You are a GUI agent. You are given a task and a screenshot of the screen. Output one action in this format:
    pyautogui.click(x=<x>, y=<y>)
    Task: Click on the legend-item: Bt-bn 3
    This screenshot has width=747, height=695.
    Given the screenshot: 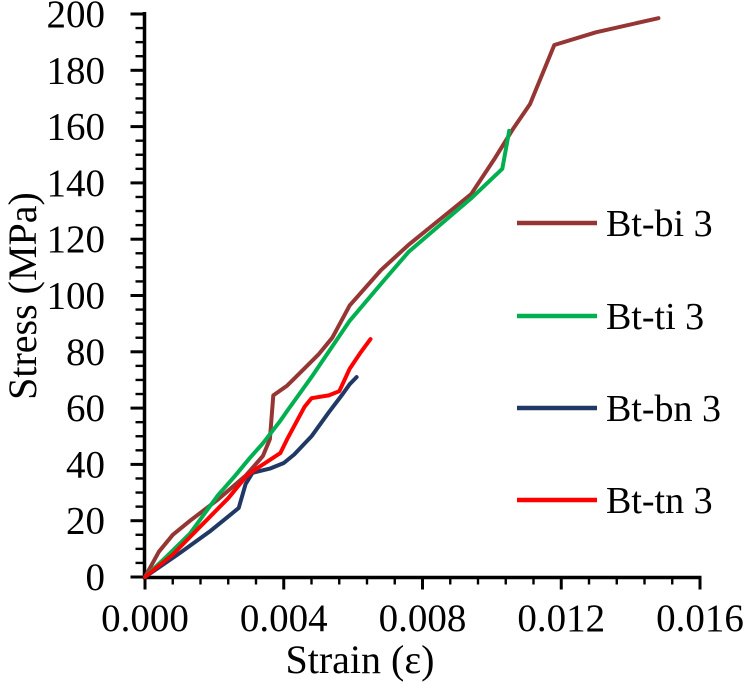 What is the action you would take?
    pyautogui.click(x=619, y=409)
    